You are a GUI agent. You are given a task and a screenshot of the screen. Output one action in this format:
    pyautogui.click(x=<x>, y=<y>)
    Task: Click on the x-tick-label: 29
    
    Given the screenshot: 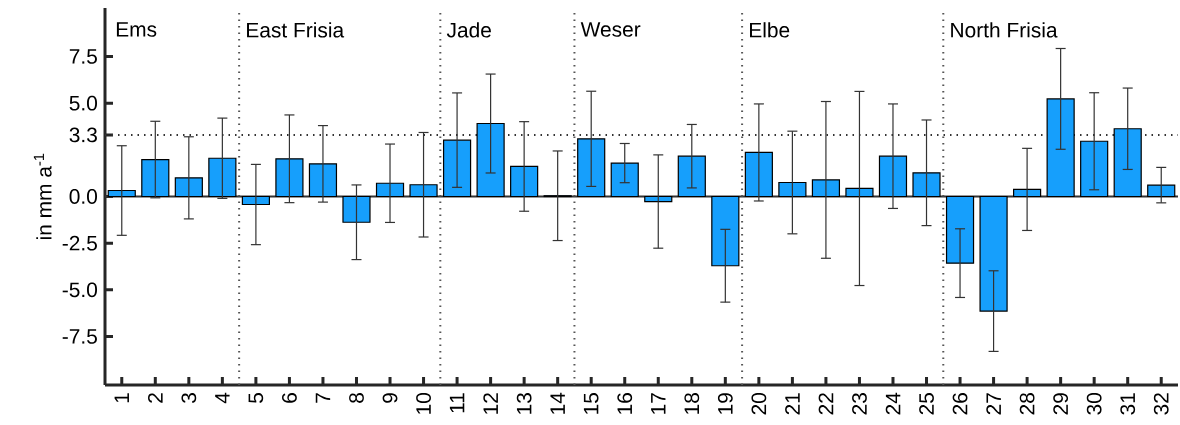 What is the action you would take?
    pyautogui.click(x=1061, y=404)
    